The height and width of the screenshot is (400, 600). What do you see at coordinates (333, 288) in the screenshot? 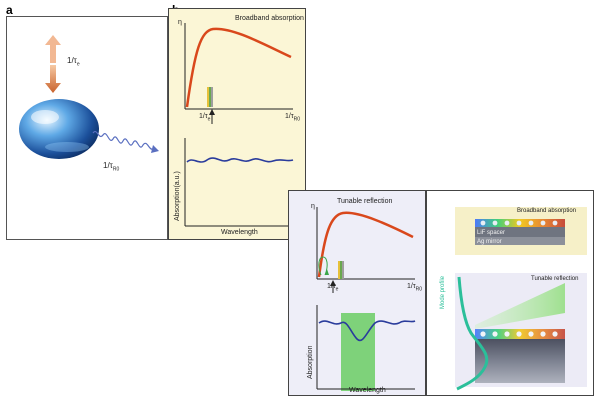
I see `tau-e-label-c: 1/τe` at bounding box center [333, 288].